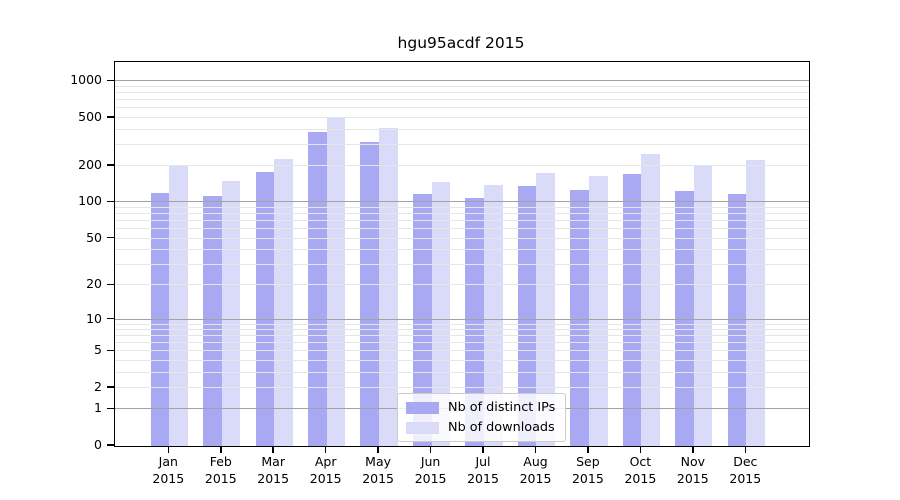  Describe the element at coordinates (317, 289) in the screenshot. I see `bar-distinct-ips-apr` at that location.